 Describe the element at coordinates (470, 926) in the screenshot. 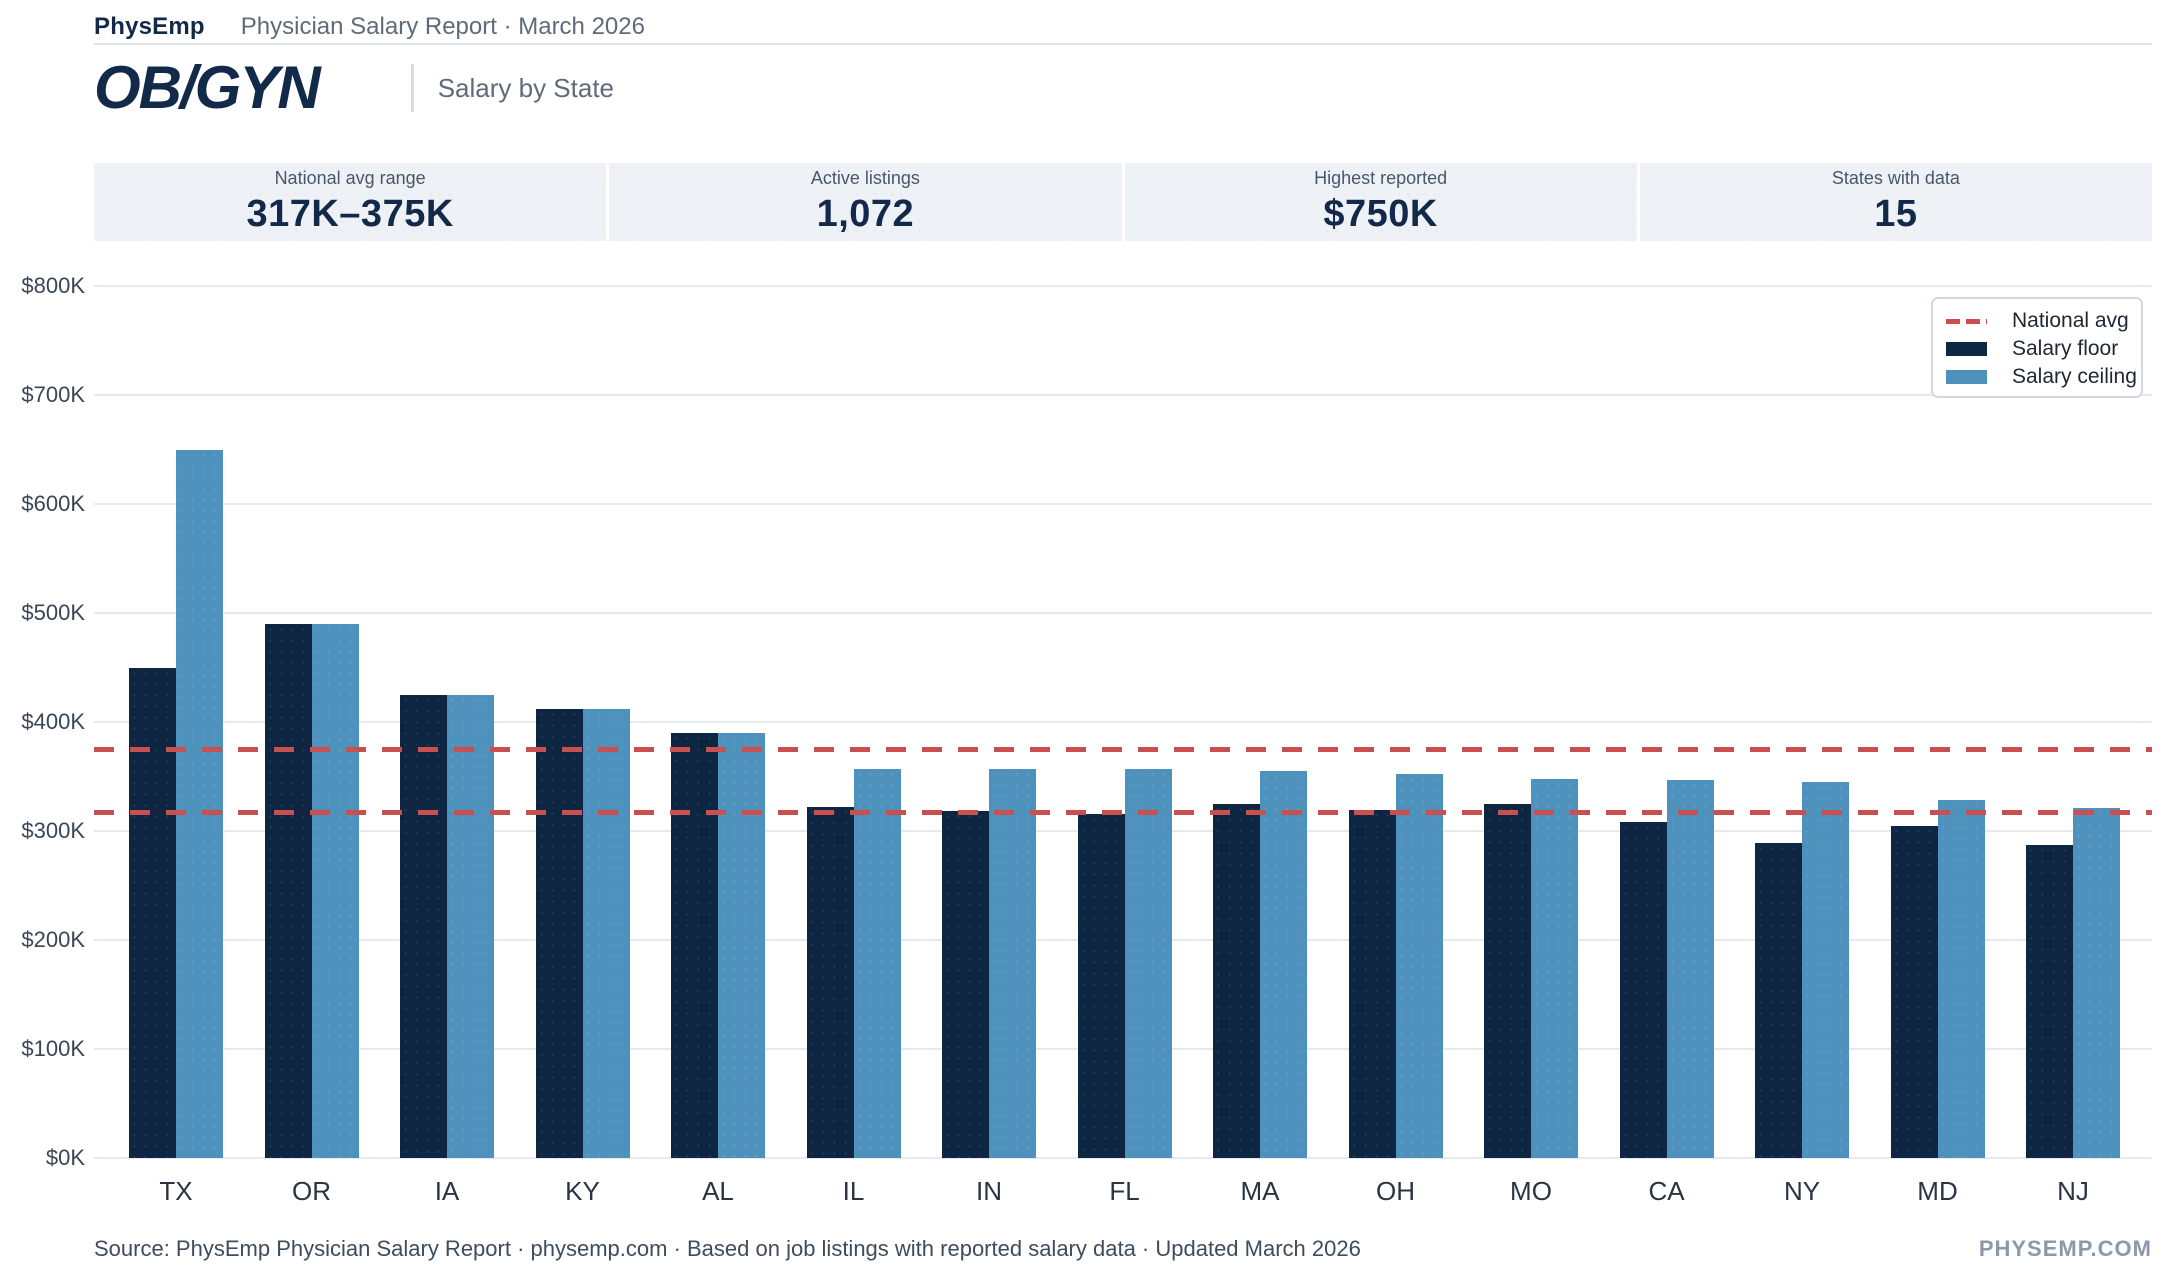

I see `bar-salary-ceiling-IA` at that location.